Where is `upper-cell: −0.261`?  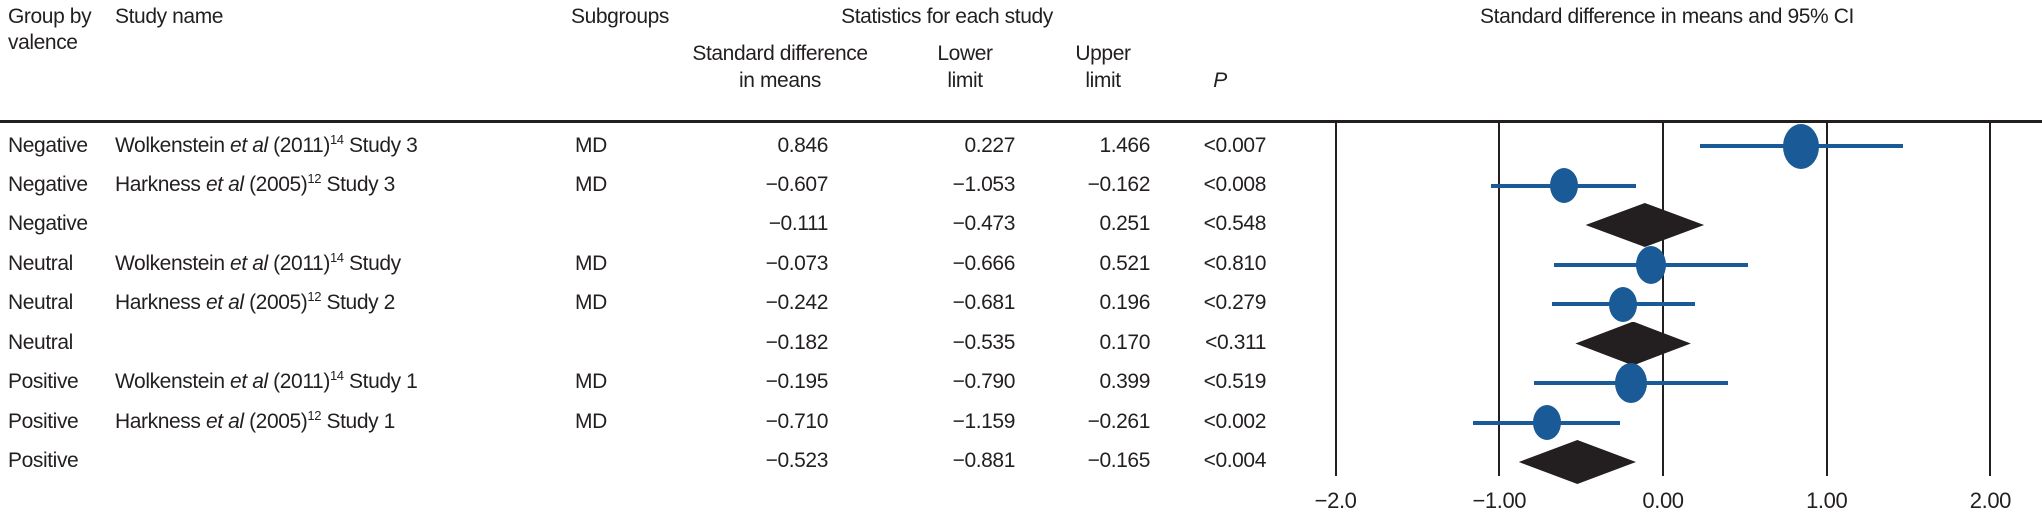 upper-cell: −0.261 is located at coordinates (1119, 421).